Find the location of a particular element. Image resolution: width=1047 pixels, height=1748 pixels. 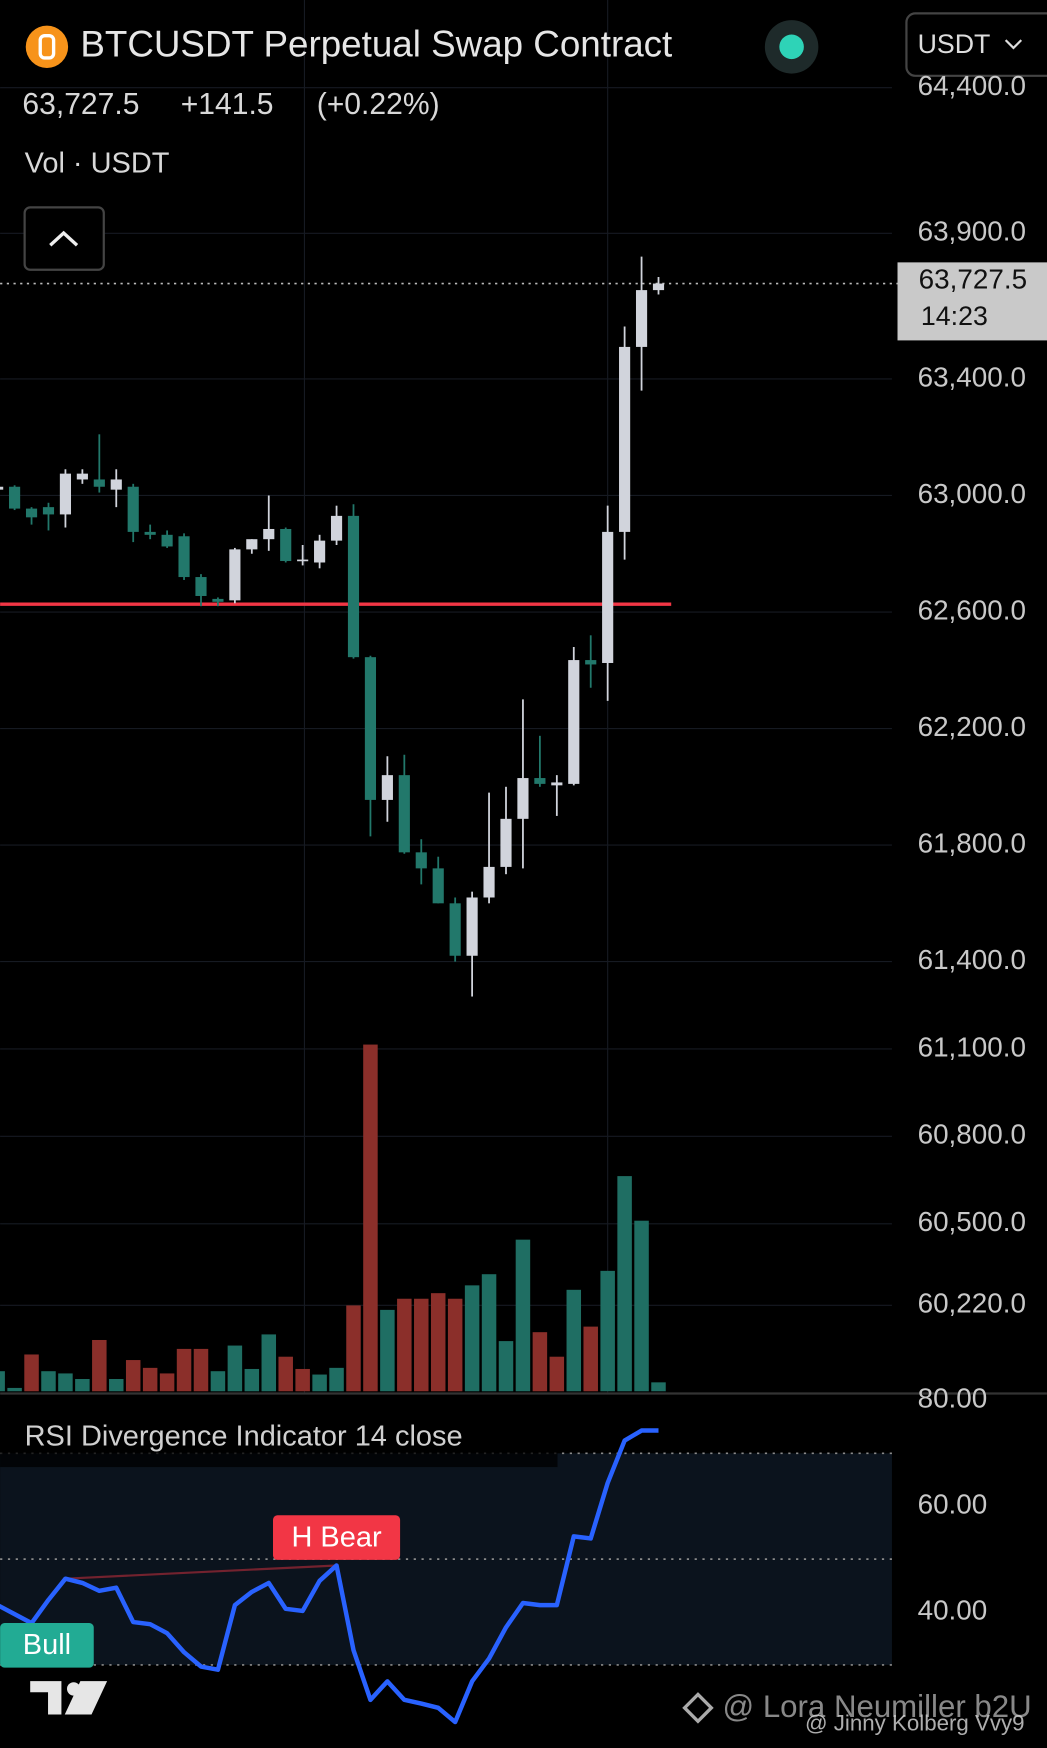

price-label-box is located at coordinates (972, 301).